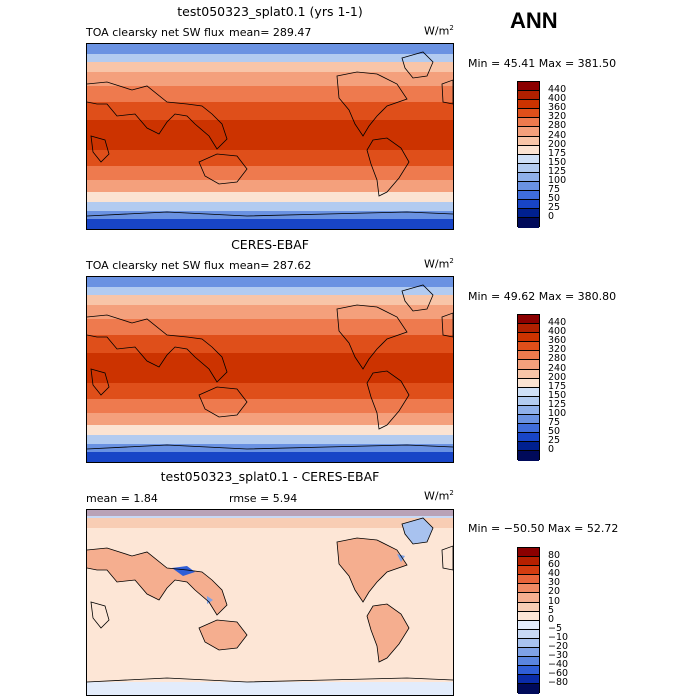 This screenshot has height=700, width=700. Describe the element at coordinates (263, 498) in the screenshot. I see `panel3-rmse: rmse = 5.94` at that location.